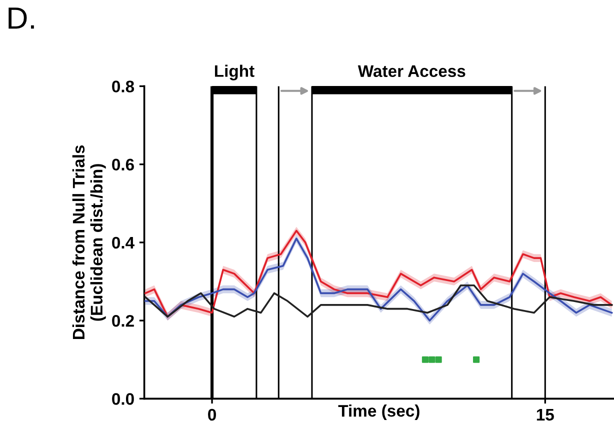 The image size is (614, 431). Describe the element at coordinates (379, 412) in the screenshot. I see `x-axis-title: Time (sec)` at that location.